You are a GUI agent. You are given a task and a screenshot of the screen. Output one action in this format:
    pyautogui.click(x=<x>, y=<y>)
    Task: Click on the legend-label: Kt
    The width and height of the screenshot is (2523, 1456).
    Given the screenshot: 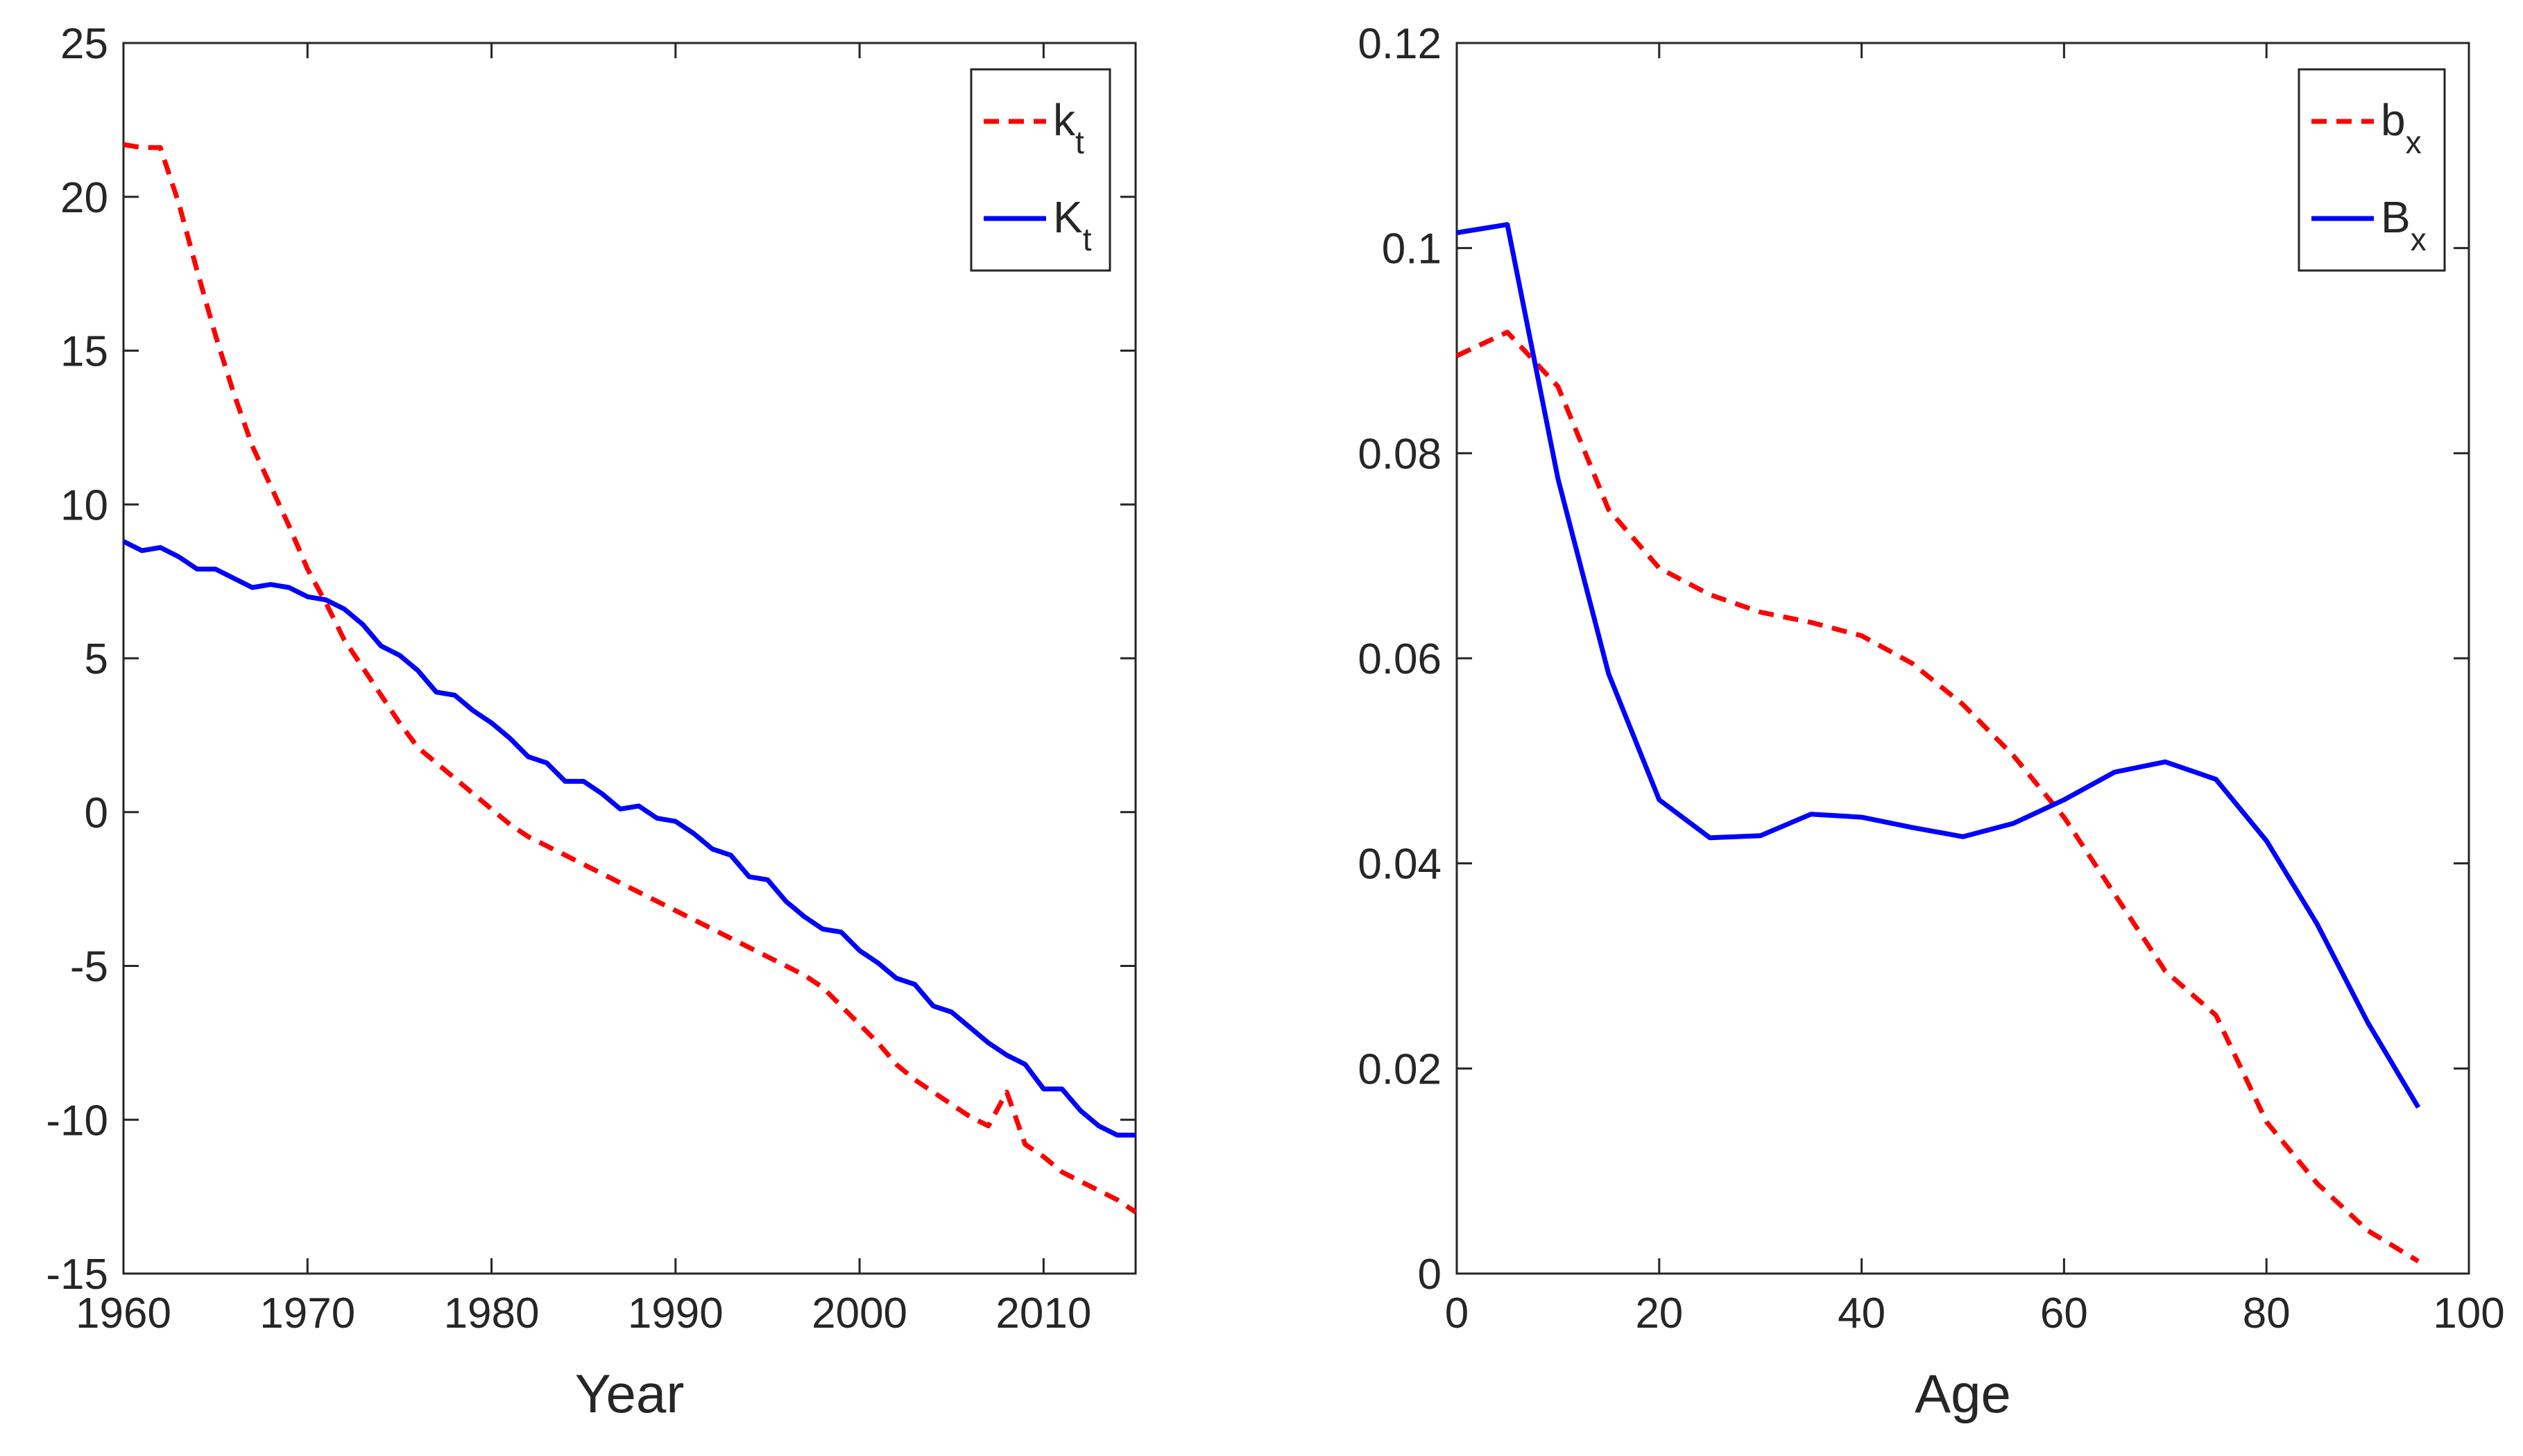 What is the action you would take?
    pyautogui.click(x=1073, y=224)
    